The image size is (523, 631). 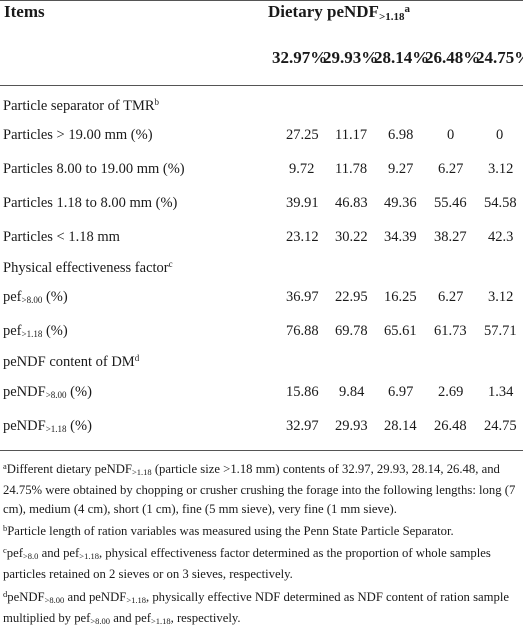 What do you see at coordinates (302, 135) in the screenshot?
I see `cell: 27.25` at bounding box center [302, 135].